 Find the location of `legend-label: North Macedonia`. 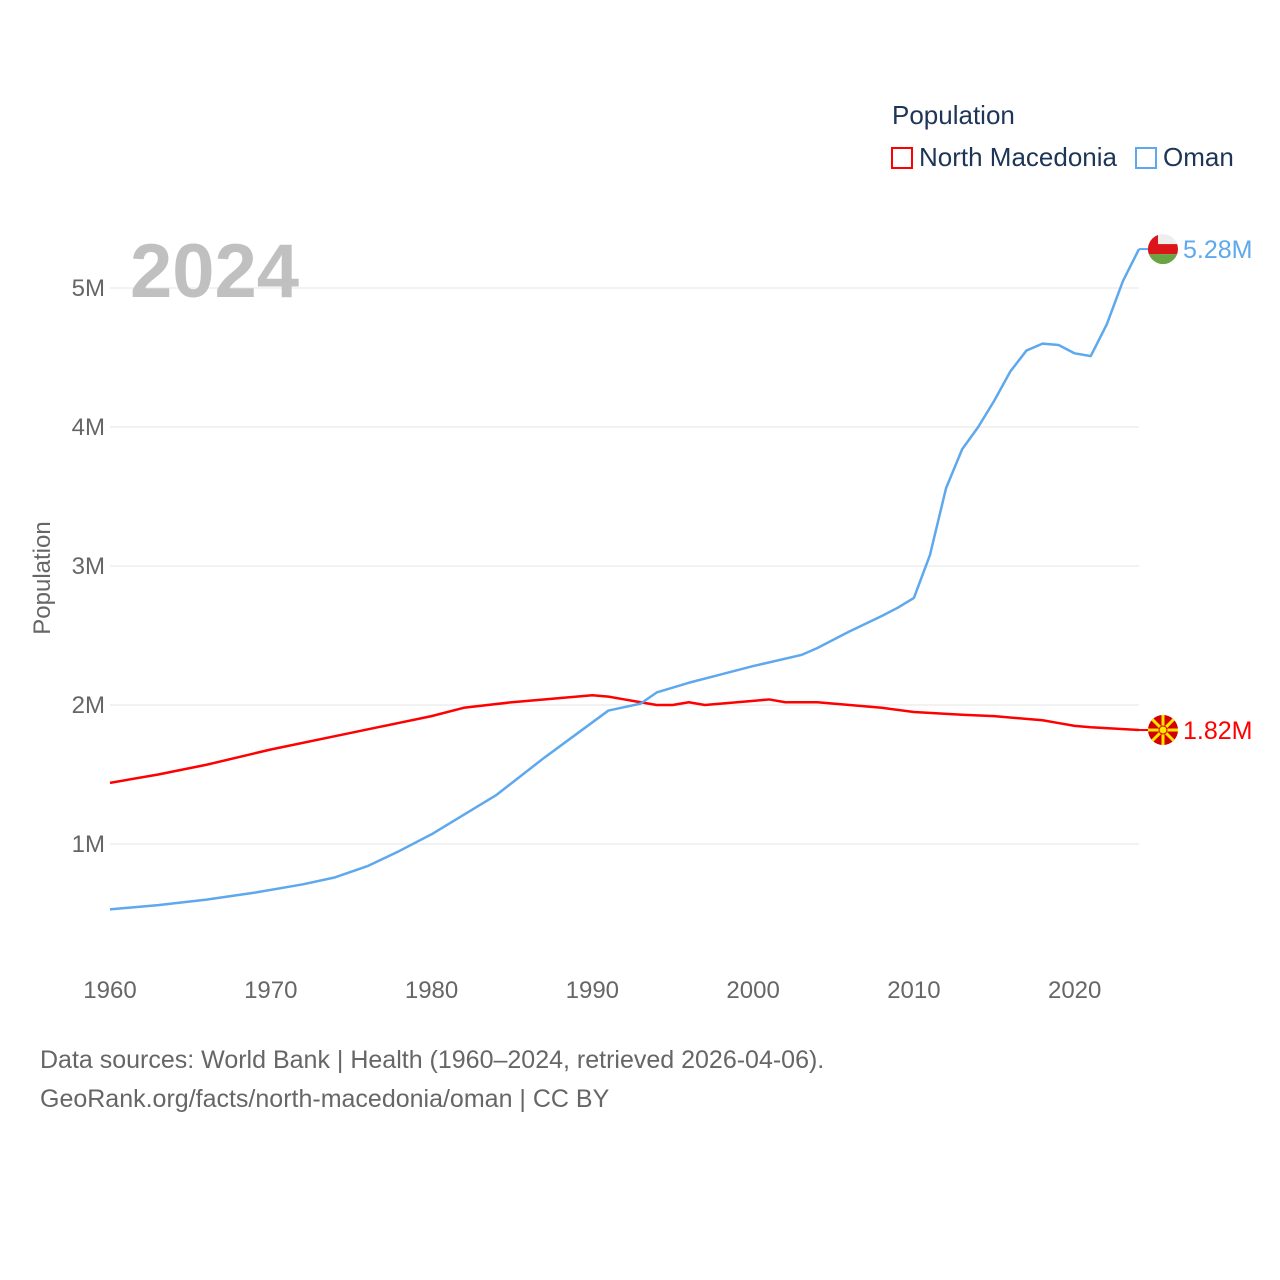

legend-label: North Macedonia is located at coordinates (1018, 157).